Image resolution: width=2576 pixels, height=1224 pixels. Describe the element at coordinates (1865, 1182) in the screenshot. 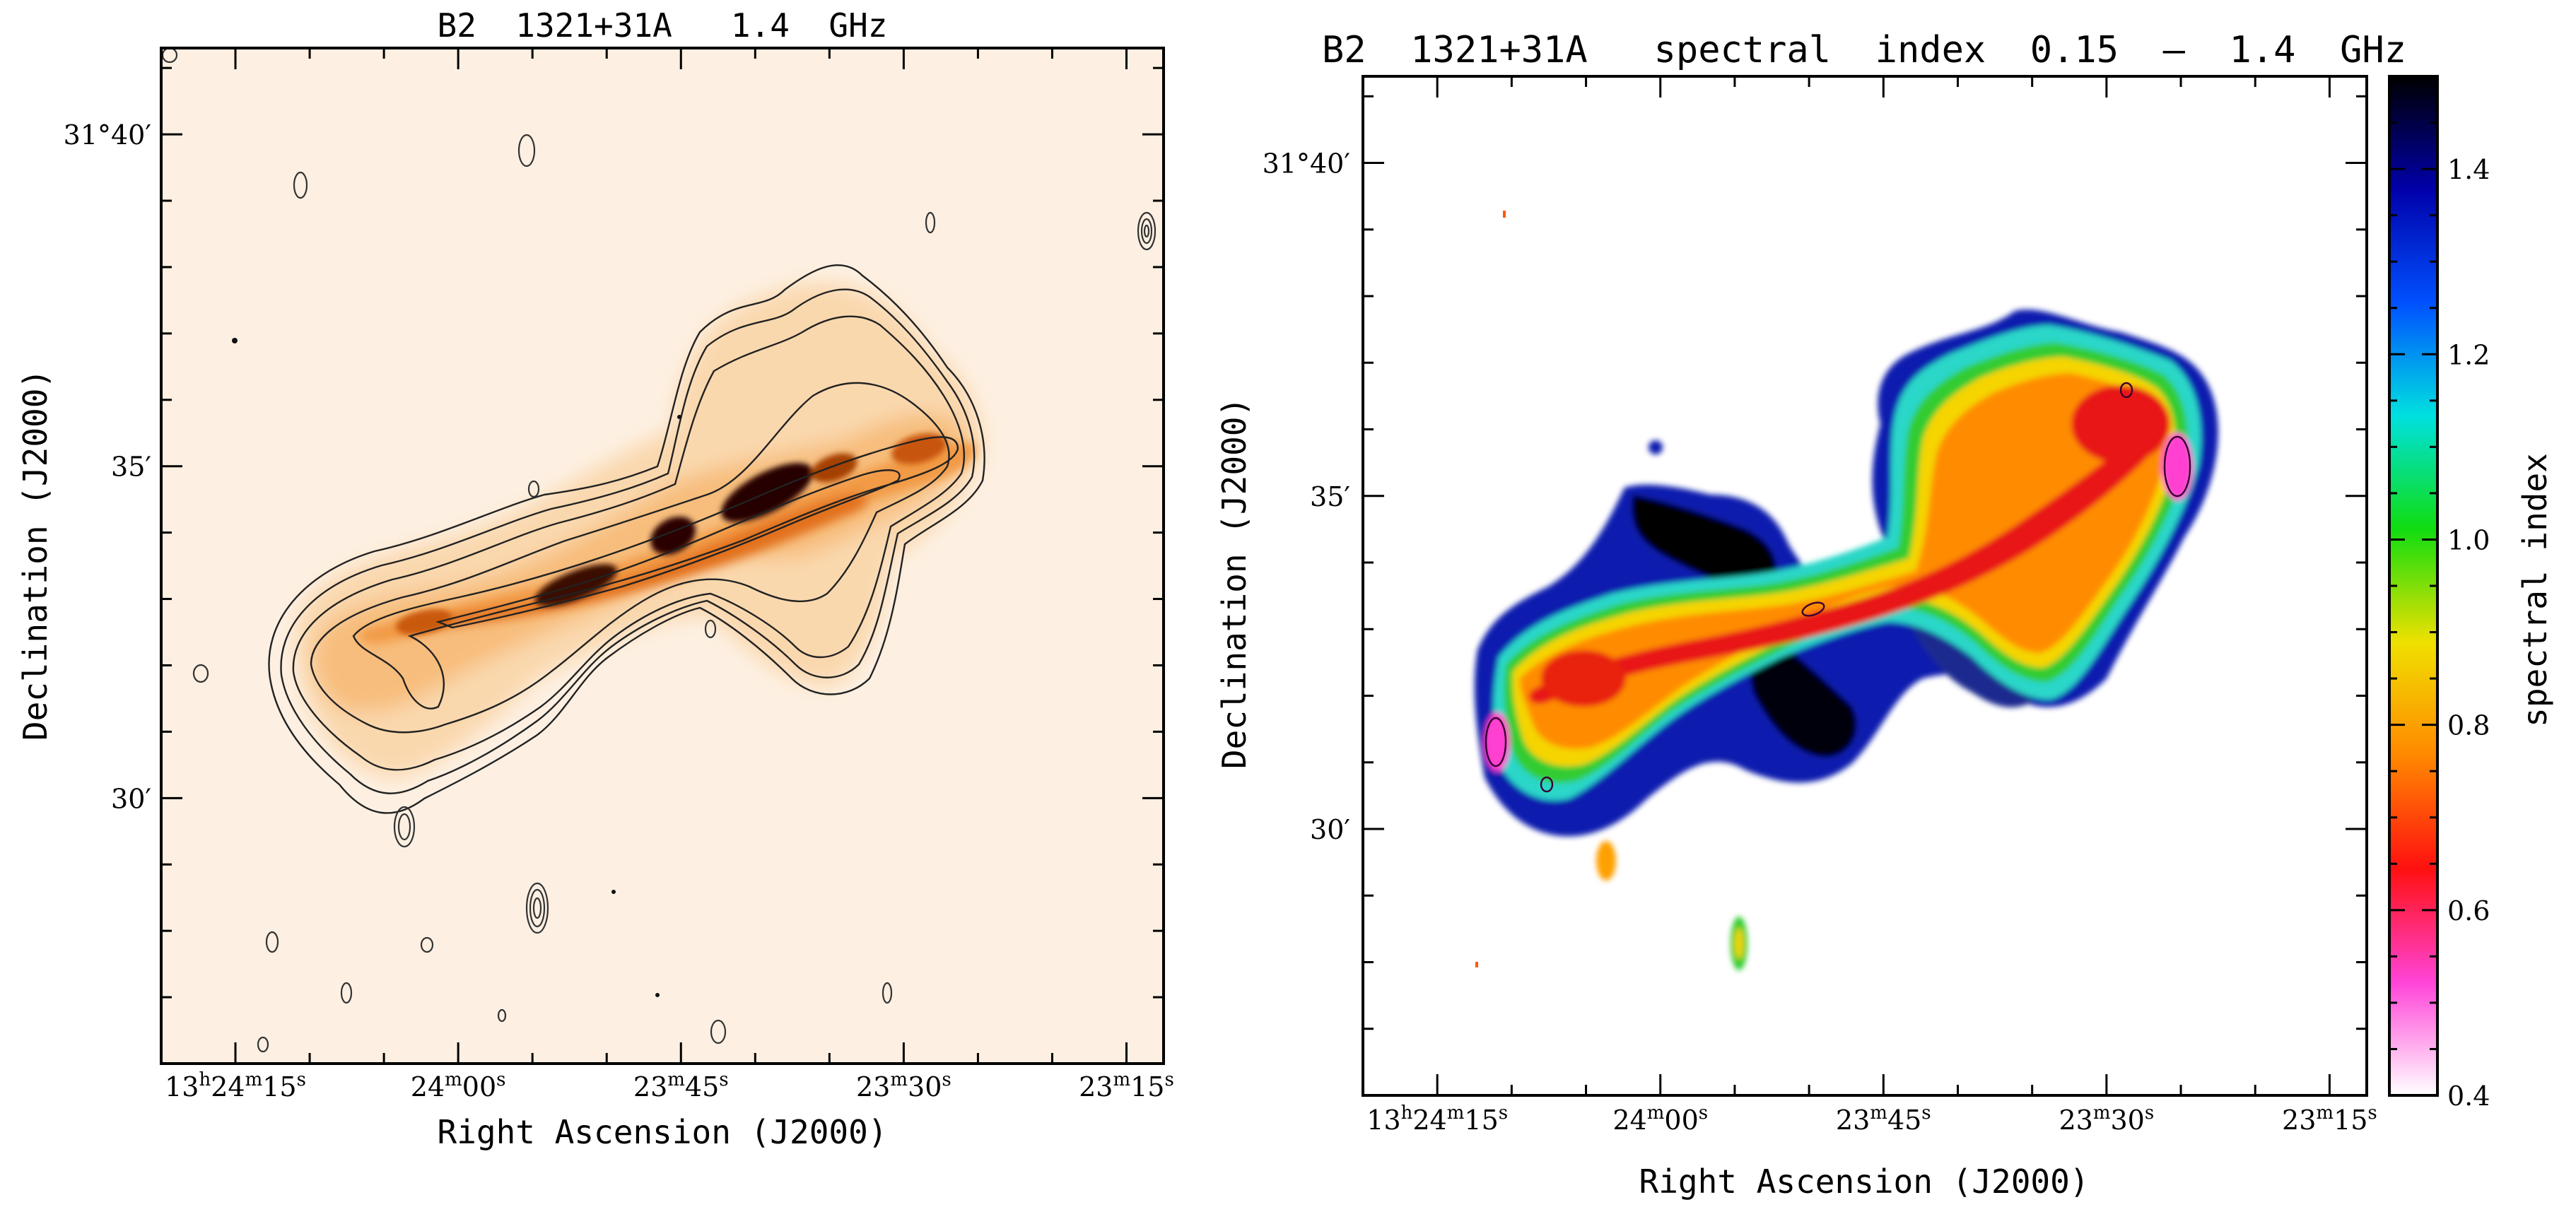

I see `spectral-index-xlabel: Right Ascension (J2000)` at that location.